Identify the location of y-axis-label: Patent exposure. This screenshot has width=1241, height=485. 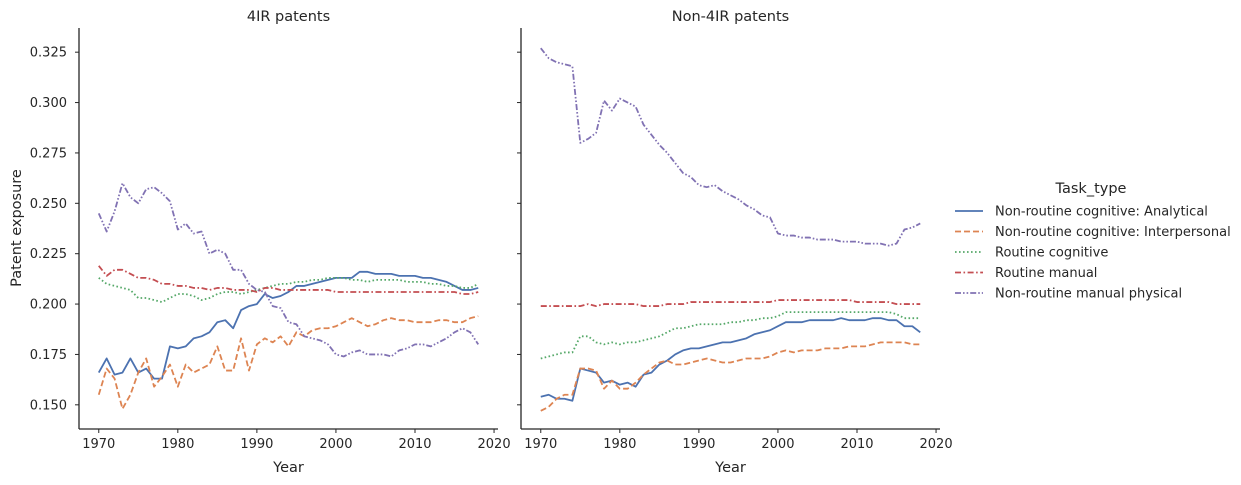
(17, 228).